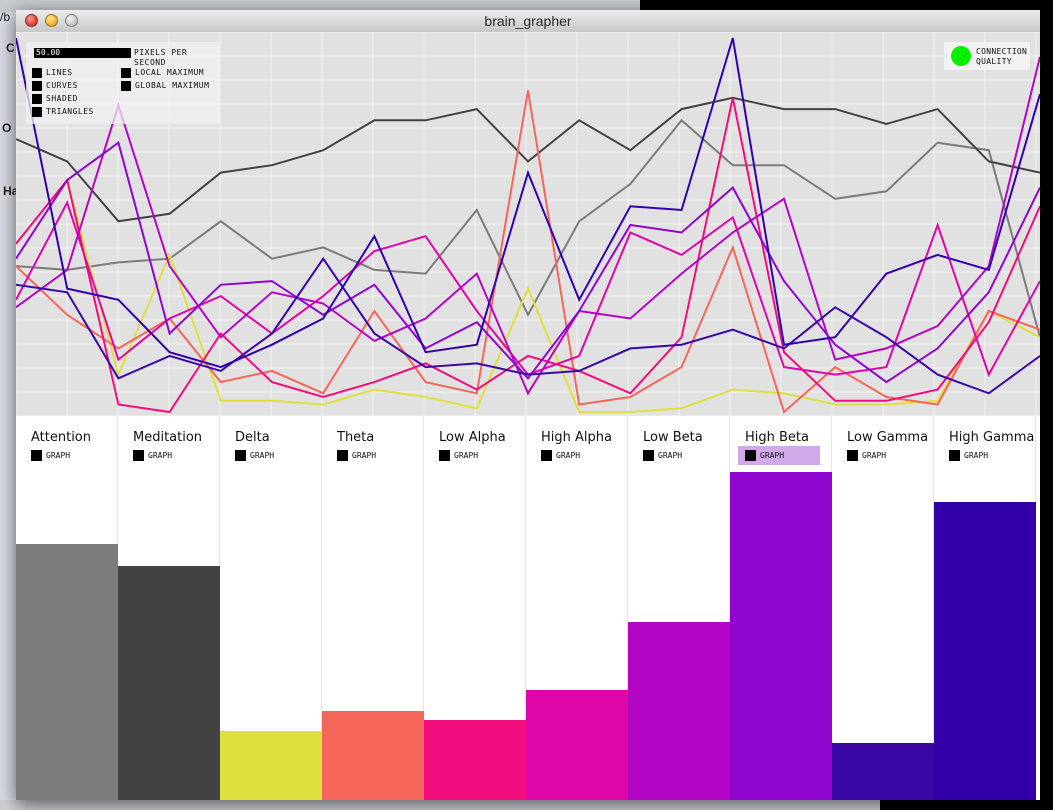  I want to click on graph-toggle-low-gamma: GRAPH, so click(881, 455).